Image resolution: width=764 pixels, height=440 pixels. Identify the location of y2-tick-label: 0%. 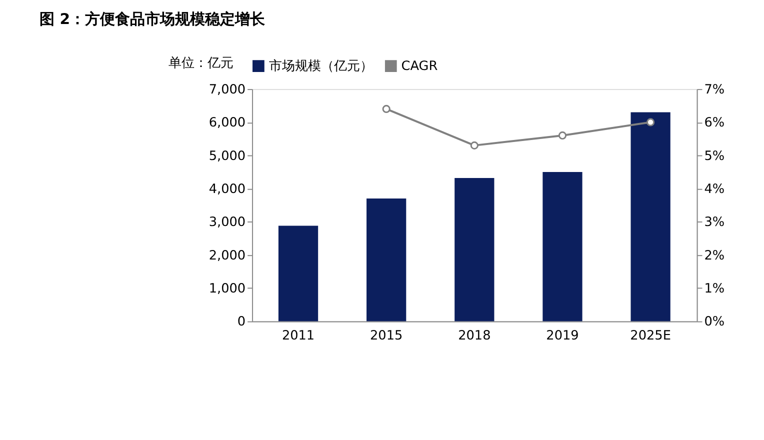
(714, 322).